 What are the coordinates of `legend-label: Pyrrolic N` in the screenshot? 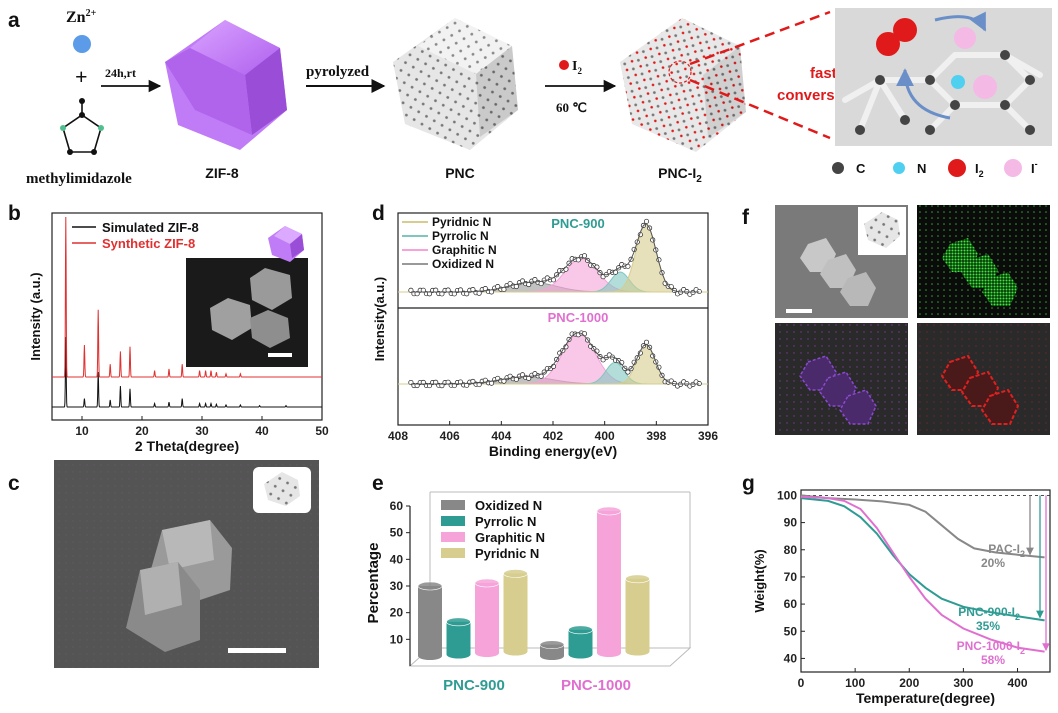 It's located at (505, 521).